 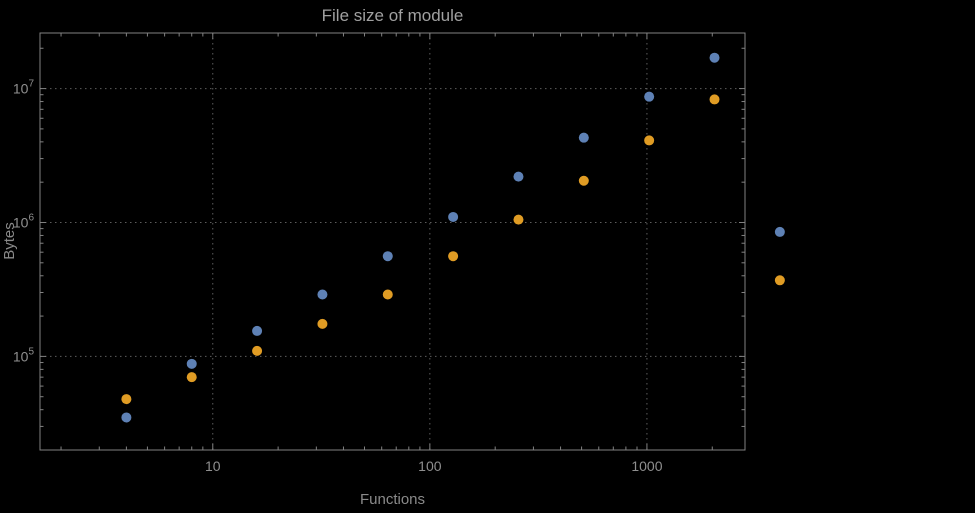 What do you see at coordinates (430, 466) in the screenshot?
I see `x-tick-label: 100` at bounding box center [430, 466].